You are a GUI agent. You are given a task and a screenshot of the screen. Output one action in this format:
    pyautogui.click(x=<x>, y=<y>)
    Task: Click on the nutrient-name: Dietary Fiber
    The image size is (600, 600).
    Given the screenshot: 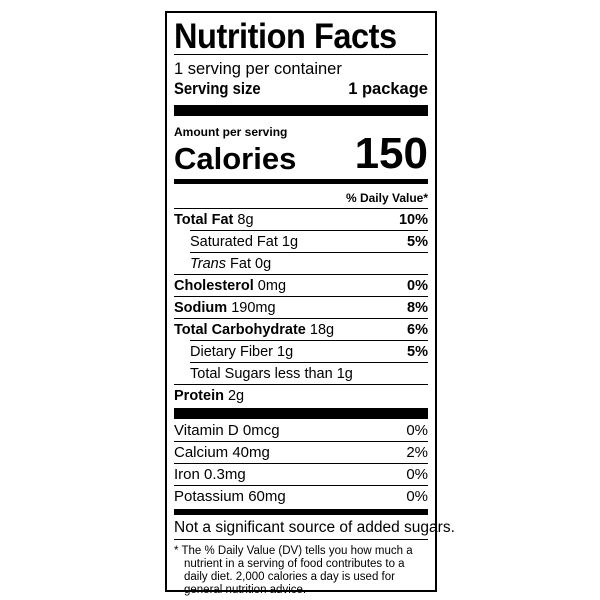 What is the action you would take?
    pyautogui.click(x=231, y=352)
    